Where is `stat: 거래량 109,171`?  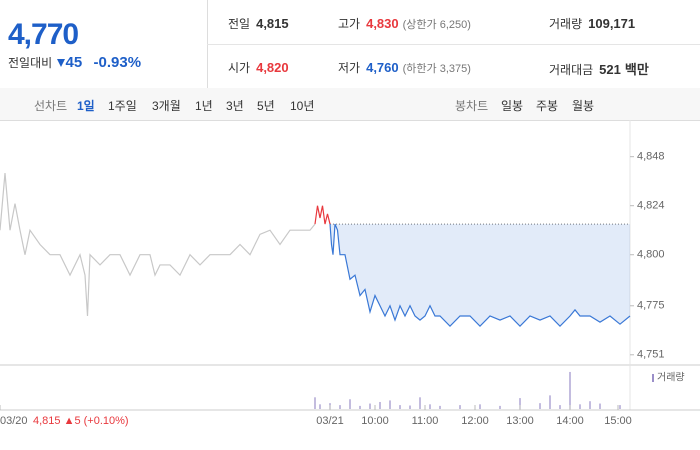 stat: 거래량 109,171 is located at coordinates (592, 23).